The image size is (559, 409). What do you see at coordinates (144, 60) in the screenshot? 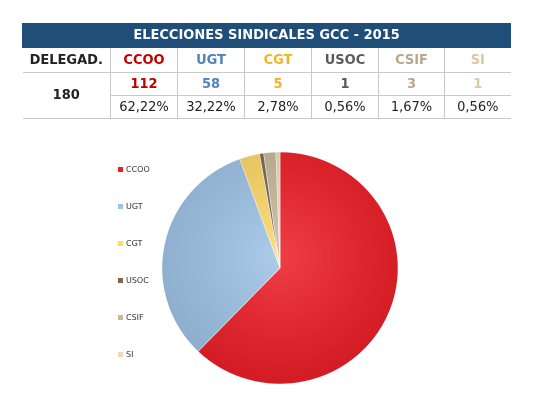
I see `union-header-ccoo: CCOO` at bounding box center [144, 60].